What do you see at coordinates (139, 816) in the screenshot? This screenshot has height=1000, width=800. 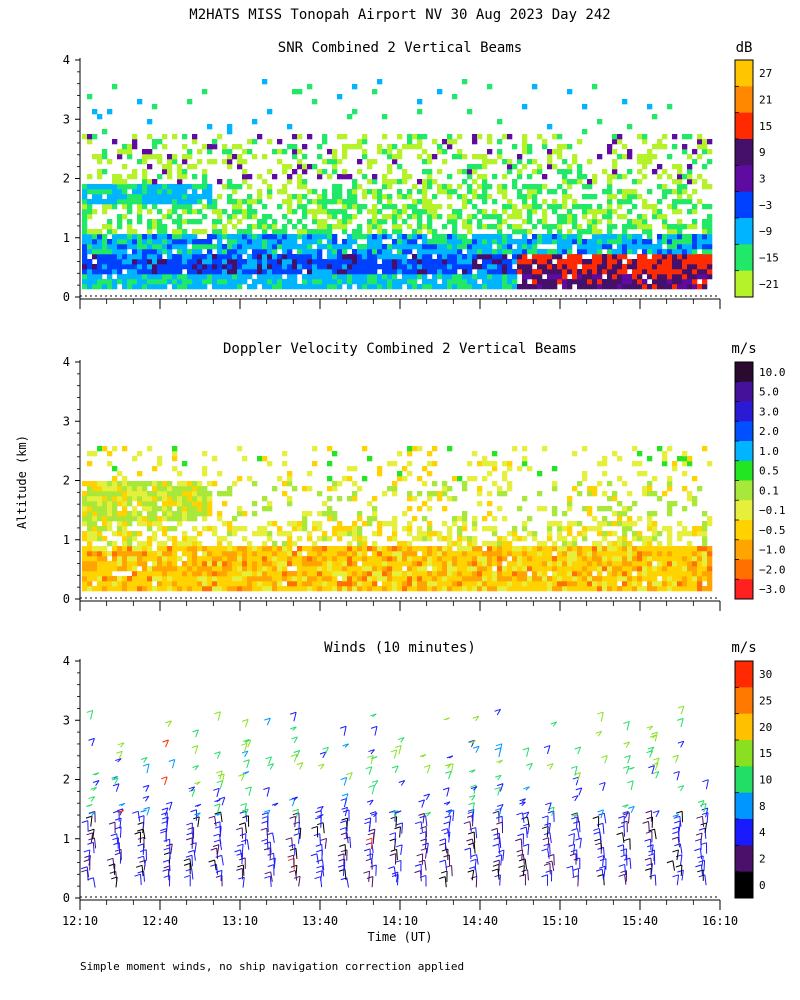 I see `wind-barb` at bounding box center [139, 816].